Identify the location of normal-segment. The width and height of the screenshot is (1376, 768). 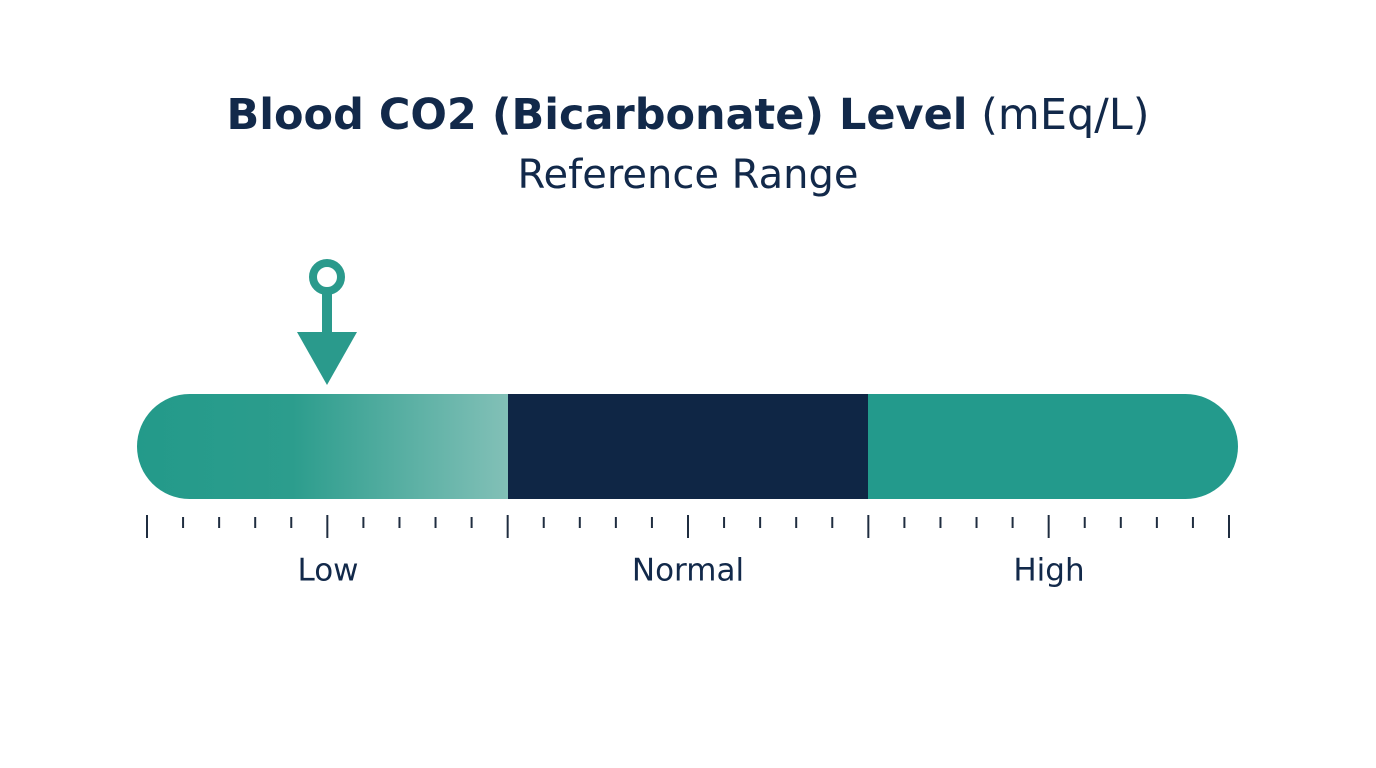
(688, 446).